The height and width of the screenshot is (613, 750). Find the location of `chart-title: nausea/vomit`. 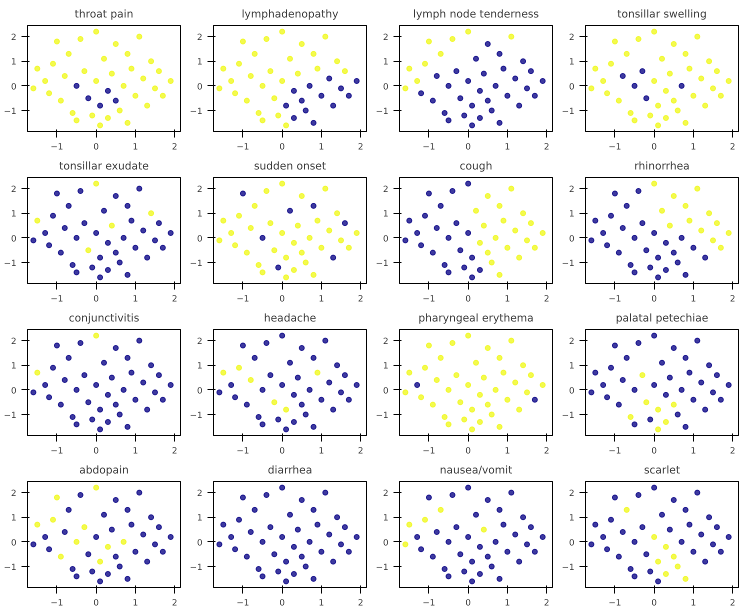

chart-title: nausea/vomit is located at coordinates (476, 470).